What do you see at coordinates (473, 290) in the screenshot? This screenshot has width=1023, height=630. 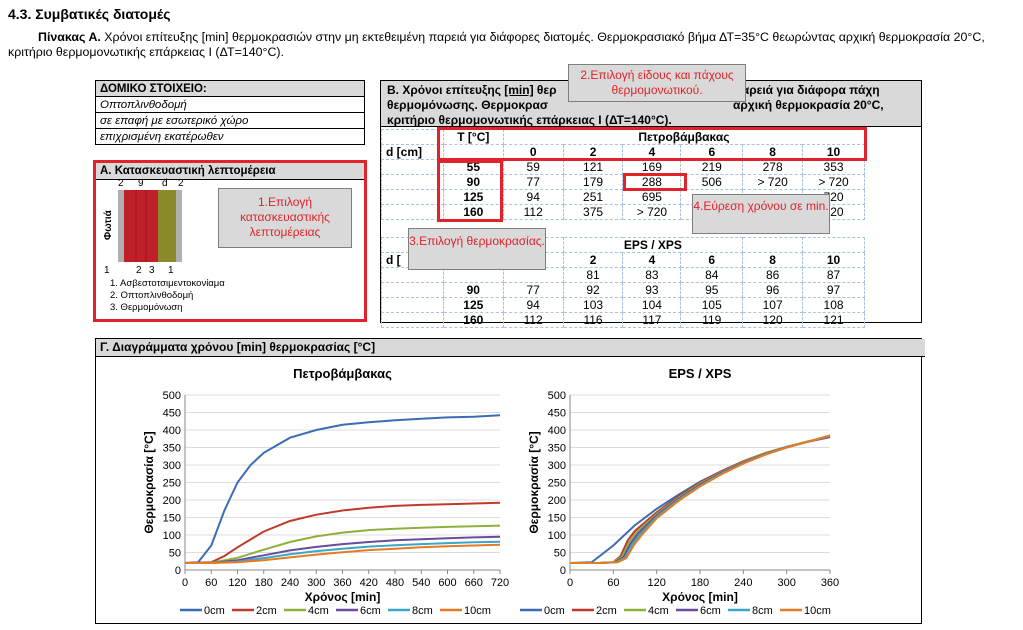 I see `eps-temperature-cell: 90` at bounding box center [473, 290].